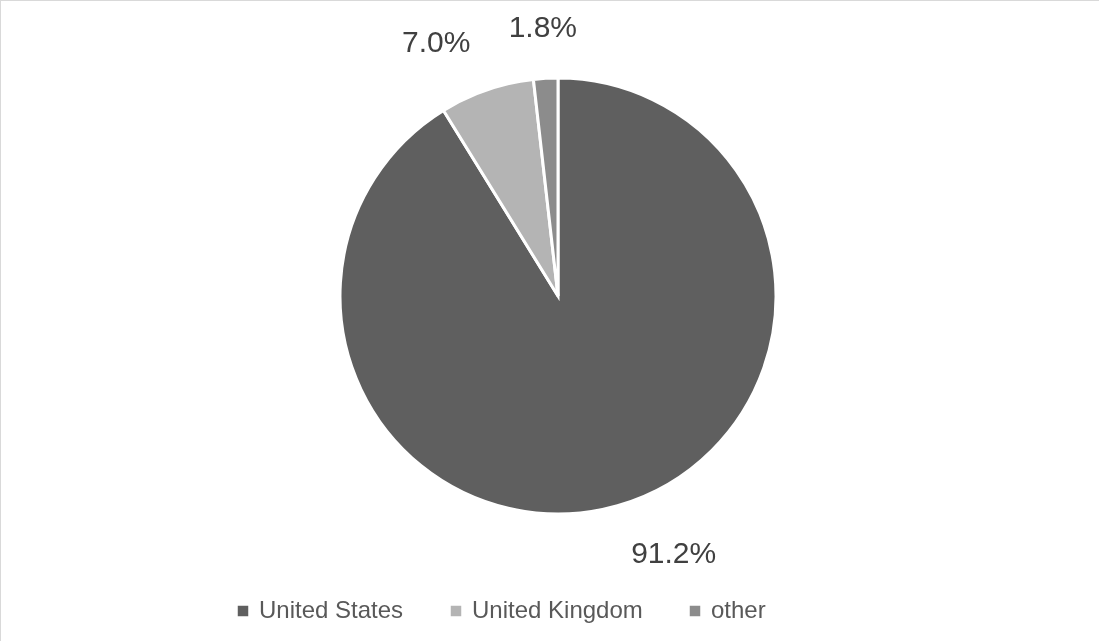  I want to click on data-label: 1.8%, so click(543, 27).